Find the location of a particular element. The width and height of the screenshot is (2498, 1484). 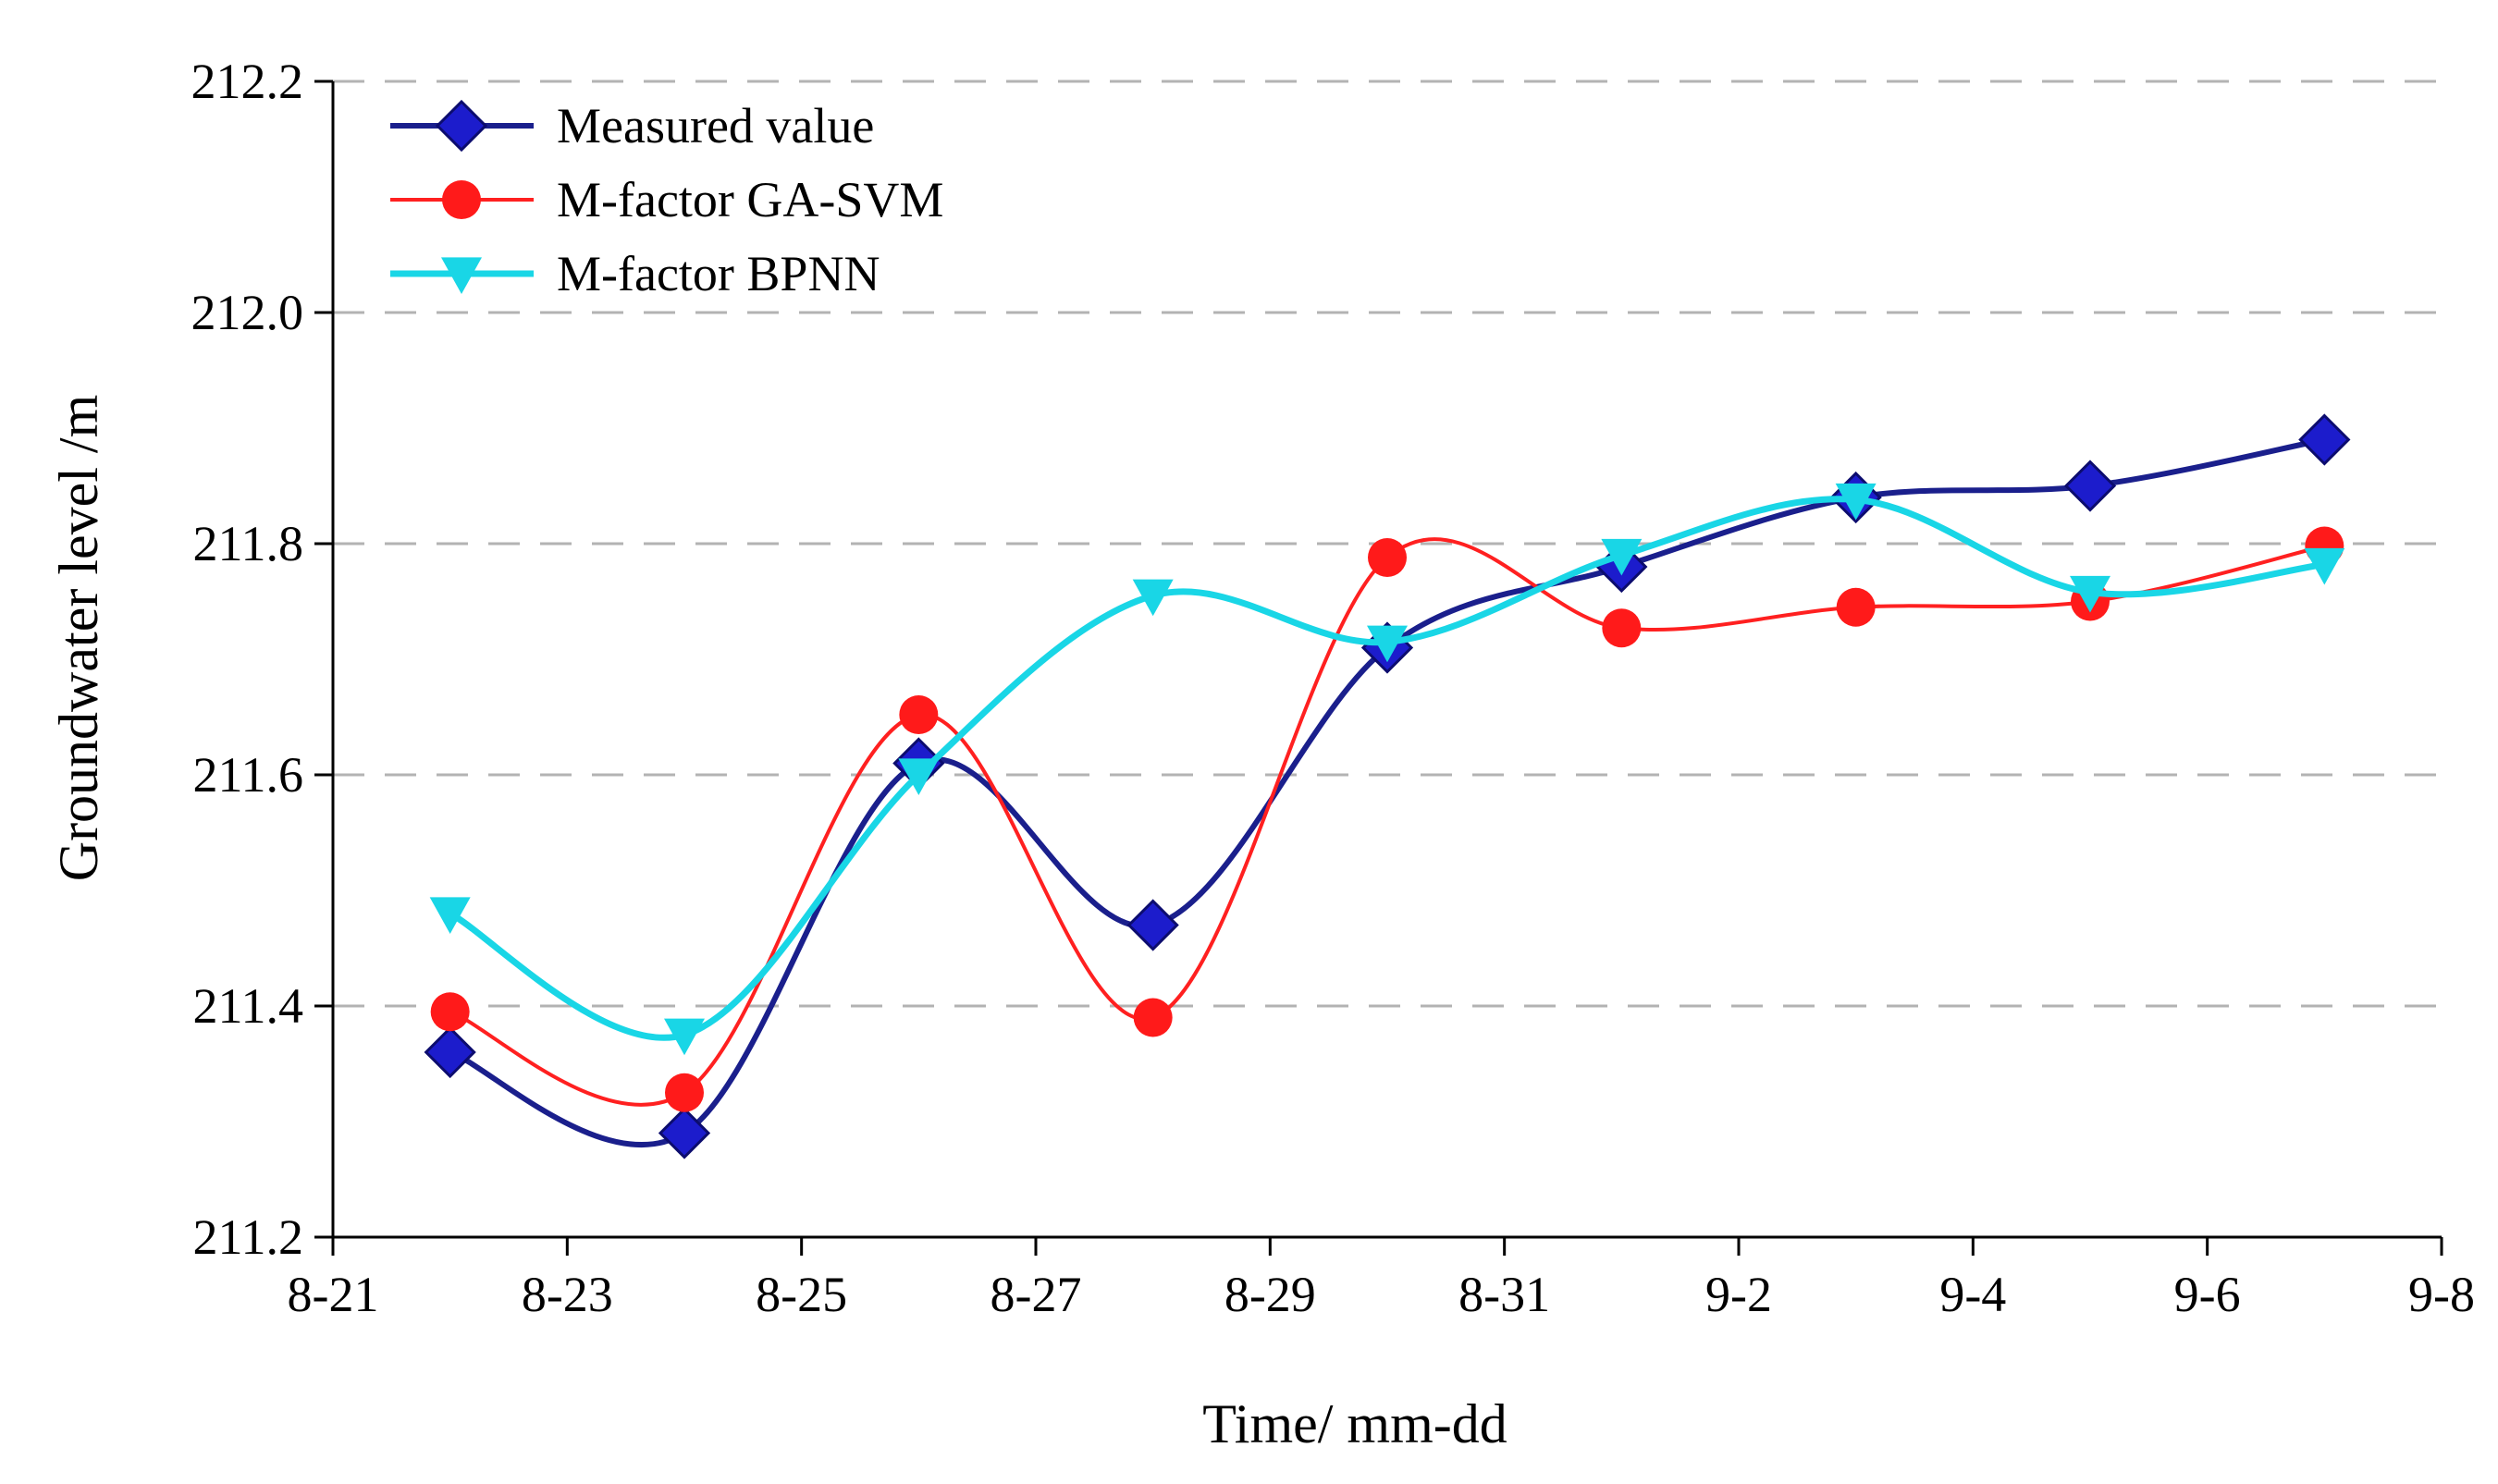

y-tick-label: 212.0 is located at coordinates (247, 312).